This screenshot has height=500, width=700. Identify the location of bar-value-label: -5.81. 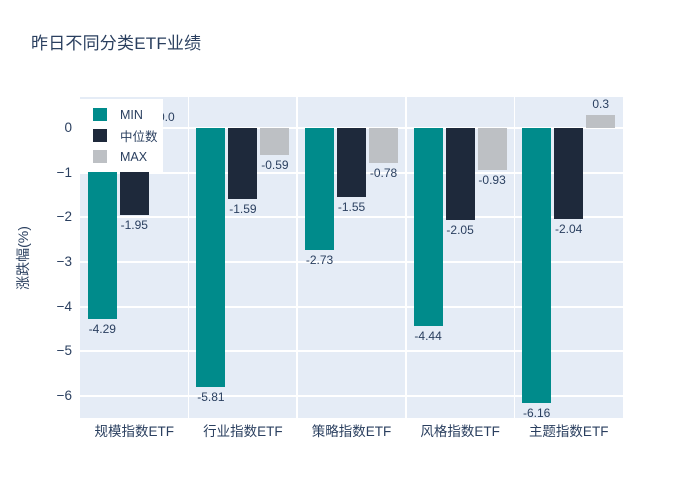
(211, 397).